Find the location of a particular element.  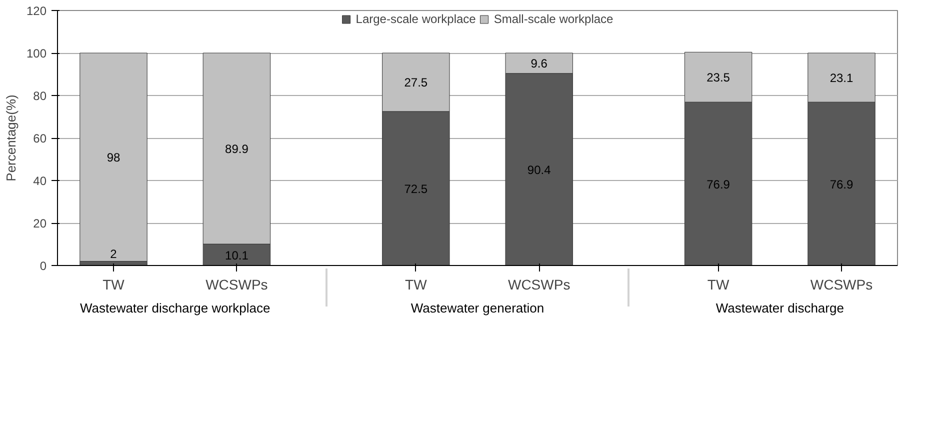

data-label: 72.5 is located at coordinates (416, 189).